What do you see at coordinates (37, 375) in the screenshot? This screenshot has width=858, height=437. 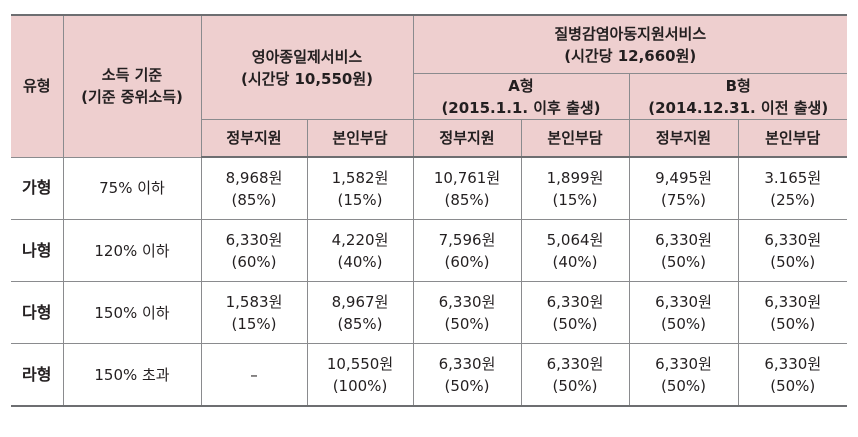 I see `row-type: 라형` at bounding box center [37, 375].